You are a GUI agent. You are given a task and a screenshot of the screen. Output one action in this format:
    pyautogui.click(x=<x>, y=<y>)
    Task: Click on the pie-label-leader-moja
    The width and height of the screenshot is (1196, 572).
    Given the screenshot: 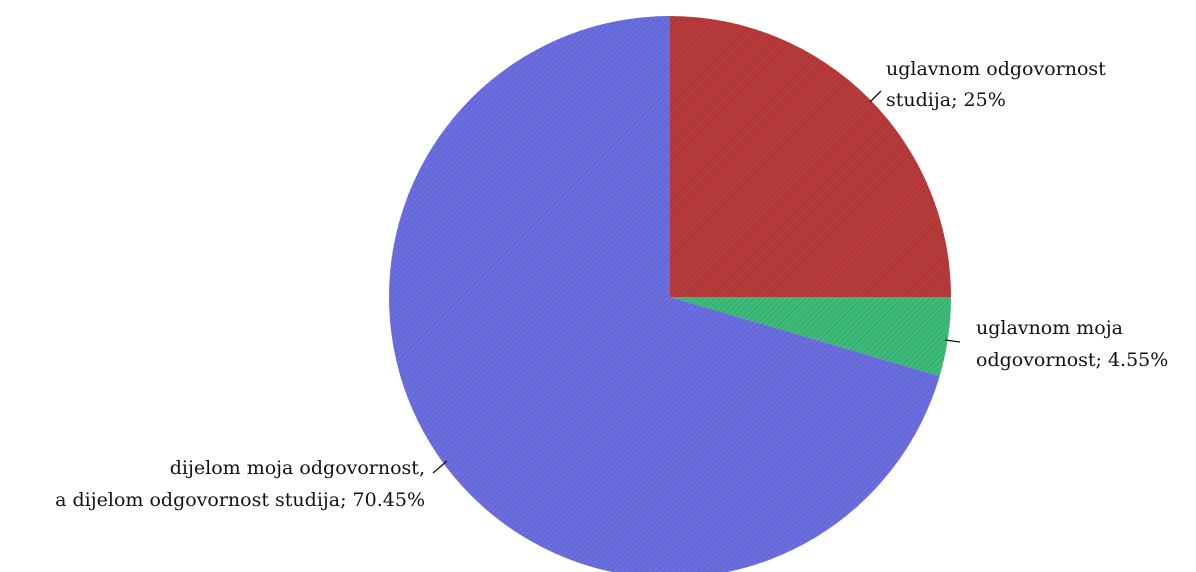 What is the action you would take?
    pyautogui.click(x=952, y=341)
    